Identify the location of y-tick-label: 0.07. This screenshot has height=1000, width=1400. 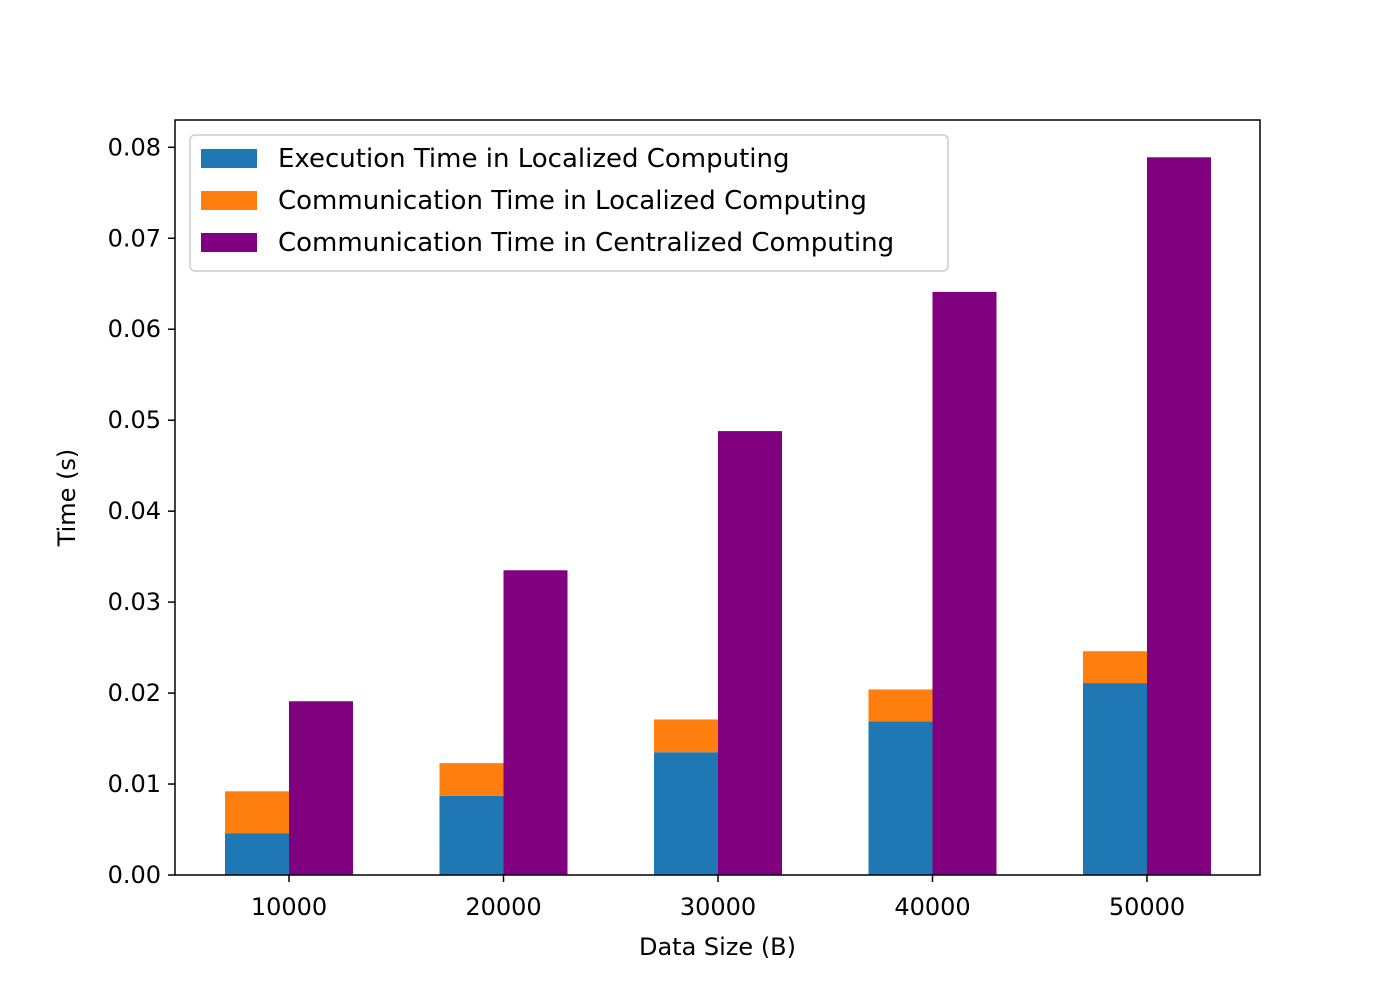
(134, 238).